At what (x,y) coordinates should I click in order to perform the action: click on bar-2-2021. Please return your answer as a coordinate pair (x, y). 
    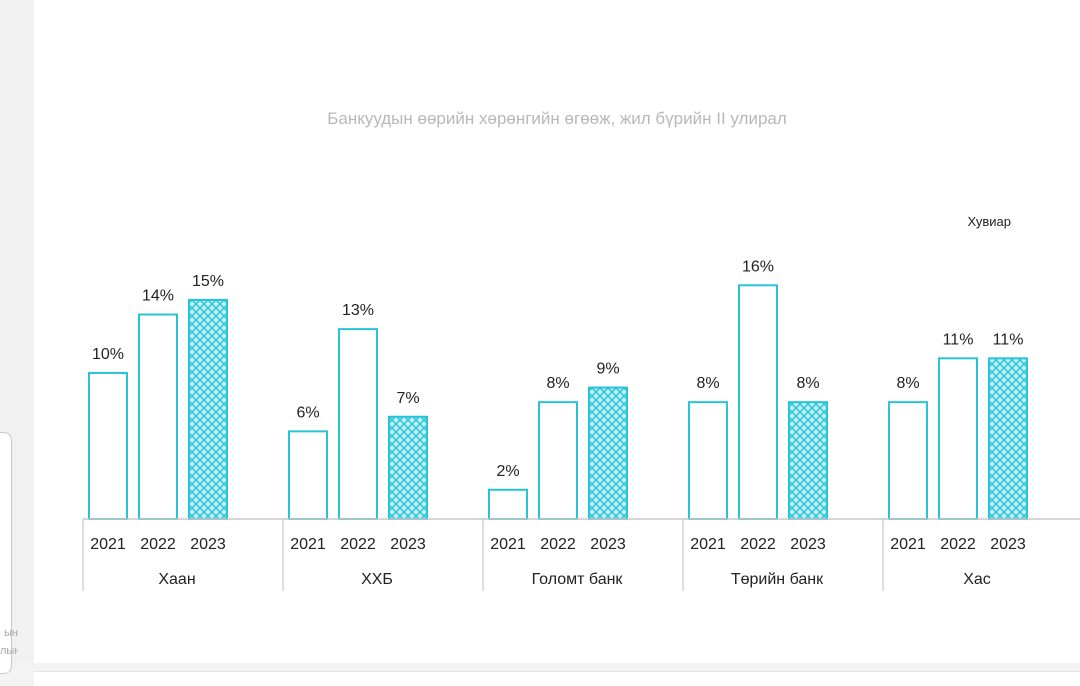
    Looking at the image, I should click on (508, 504).